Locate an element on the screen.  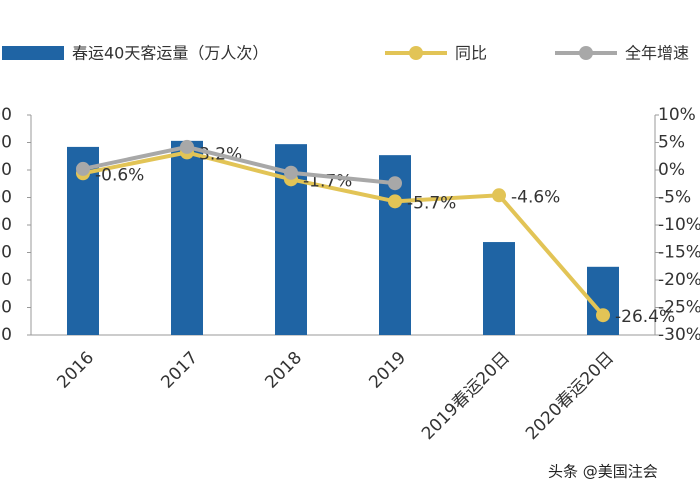
data-label: -4.6% is located at coordinates (535, 197).